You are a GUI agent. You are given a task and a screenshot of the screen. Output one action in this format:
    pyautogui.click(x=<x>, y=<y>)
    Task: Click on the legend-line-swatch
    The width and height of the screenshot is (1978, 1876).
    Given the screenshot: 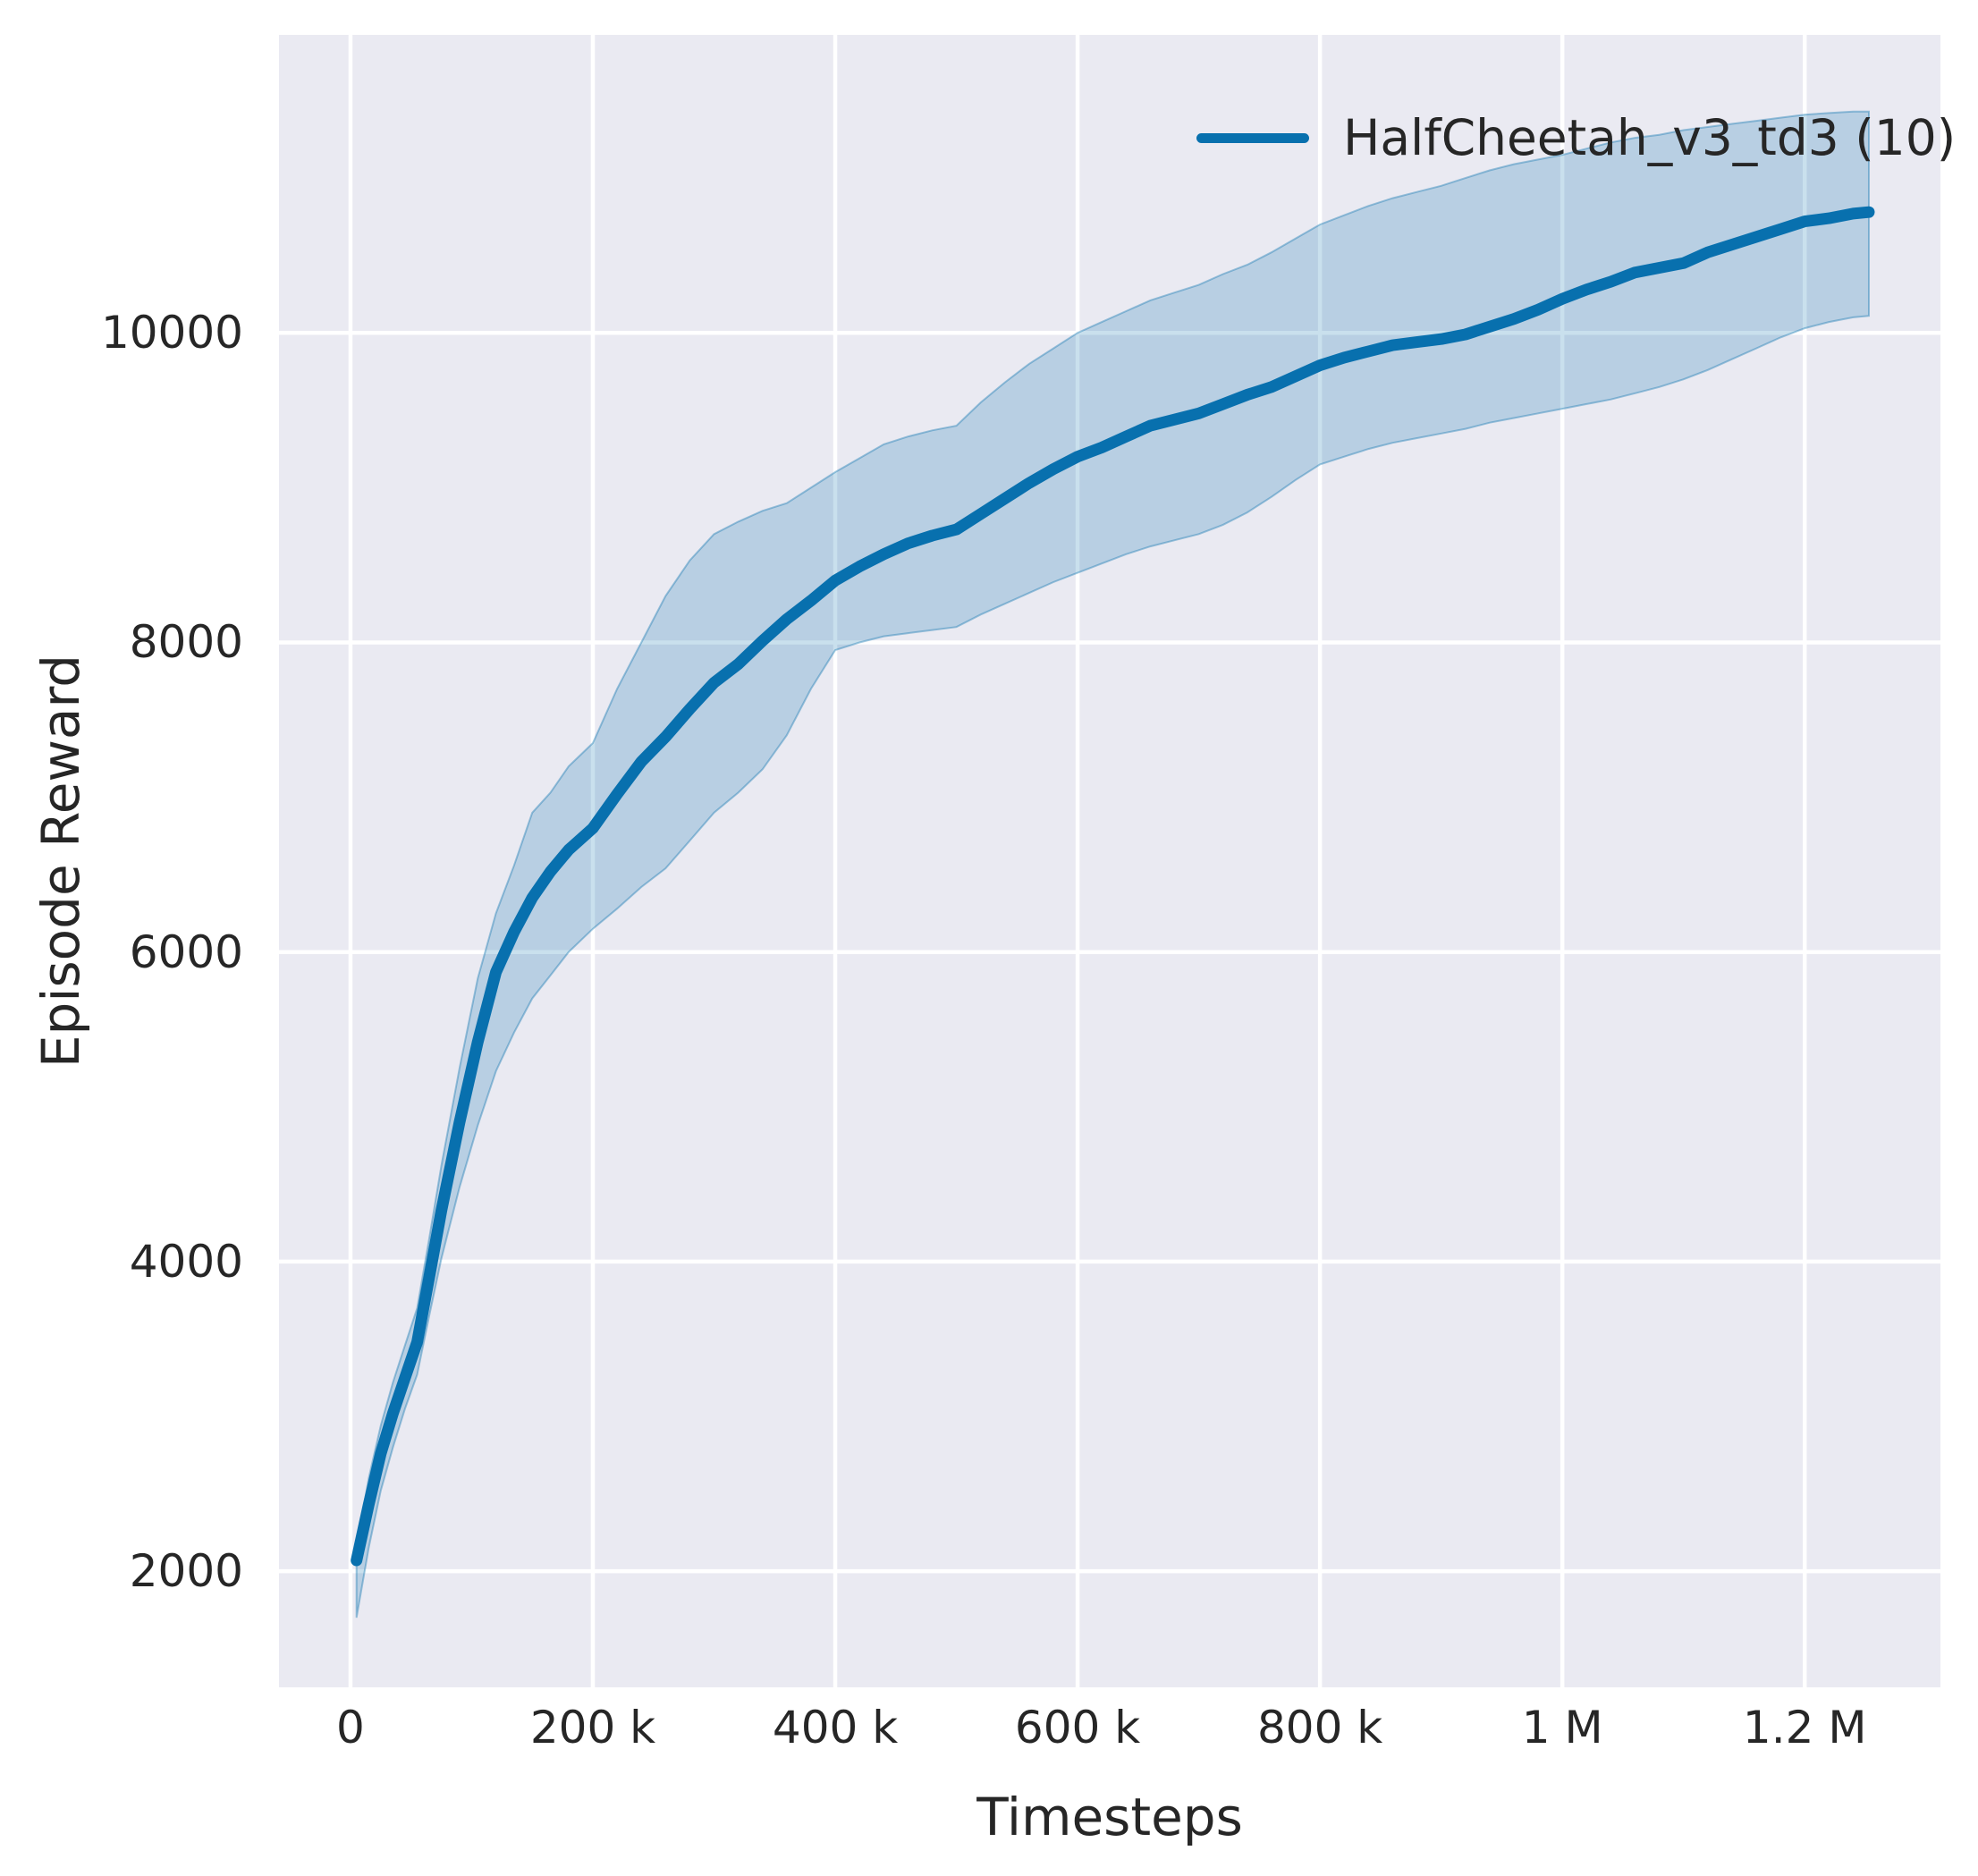 What is the action you would take?
    pyautogui.click(x=1252, y=138)
    